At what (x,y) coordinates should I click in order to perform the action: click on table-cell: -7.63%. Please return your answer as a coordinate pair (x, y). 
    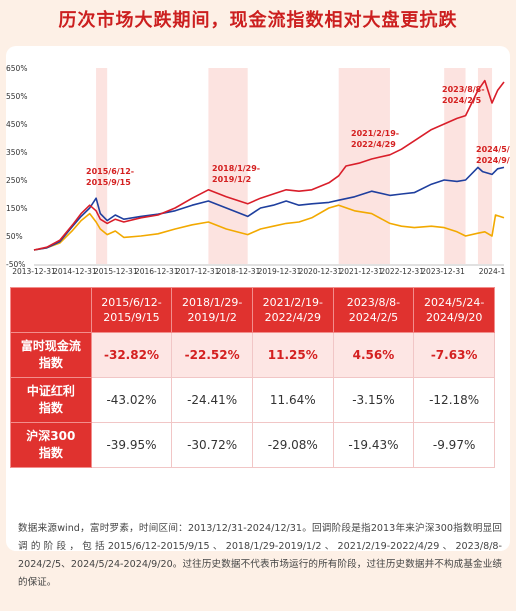
    Looking at the image, I should click on (454, 355).